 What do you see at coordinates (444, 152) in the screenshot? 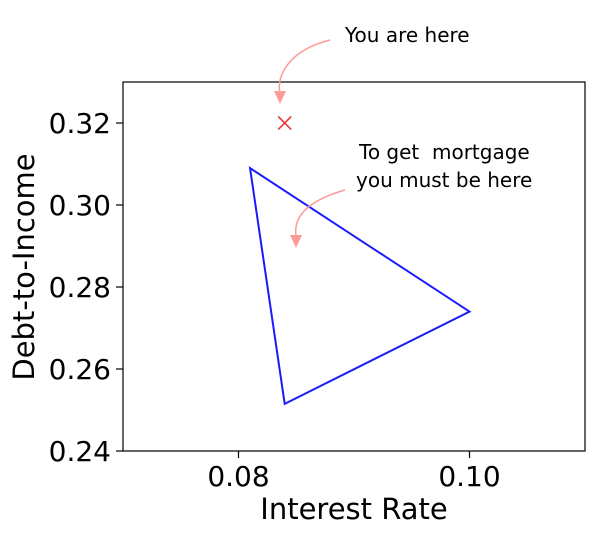
I see `annotation-mortgage-line-1: To get mortgage` at bounding box center [444, 152].